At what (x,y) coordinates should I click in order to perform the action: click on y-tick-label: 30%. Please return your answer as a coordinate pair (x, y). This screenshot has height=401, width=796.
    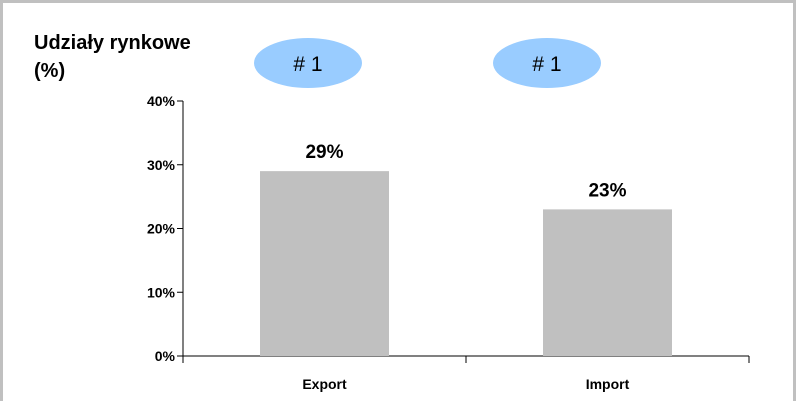
    Looking at the image, I should click on (161, 165).